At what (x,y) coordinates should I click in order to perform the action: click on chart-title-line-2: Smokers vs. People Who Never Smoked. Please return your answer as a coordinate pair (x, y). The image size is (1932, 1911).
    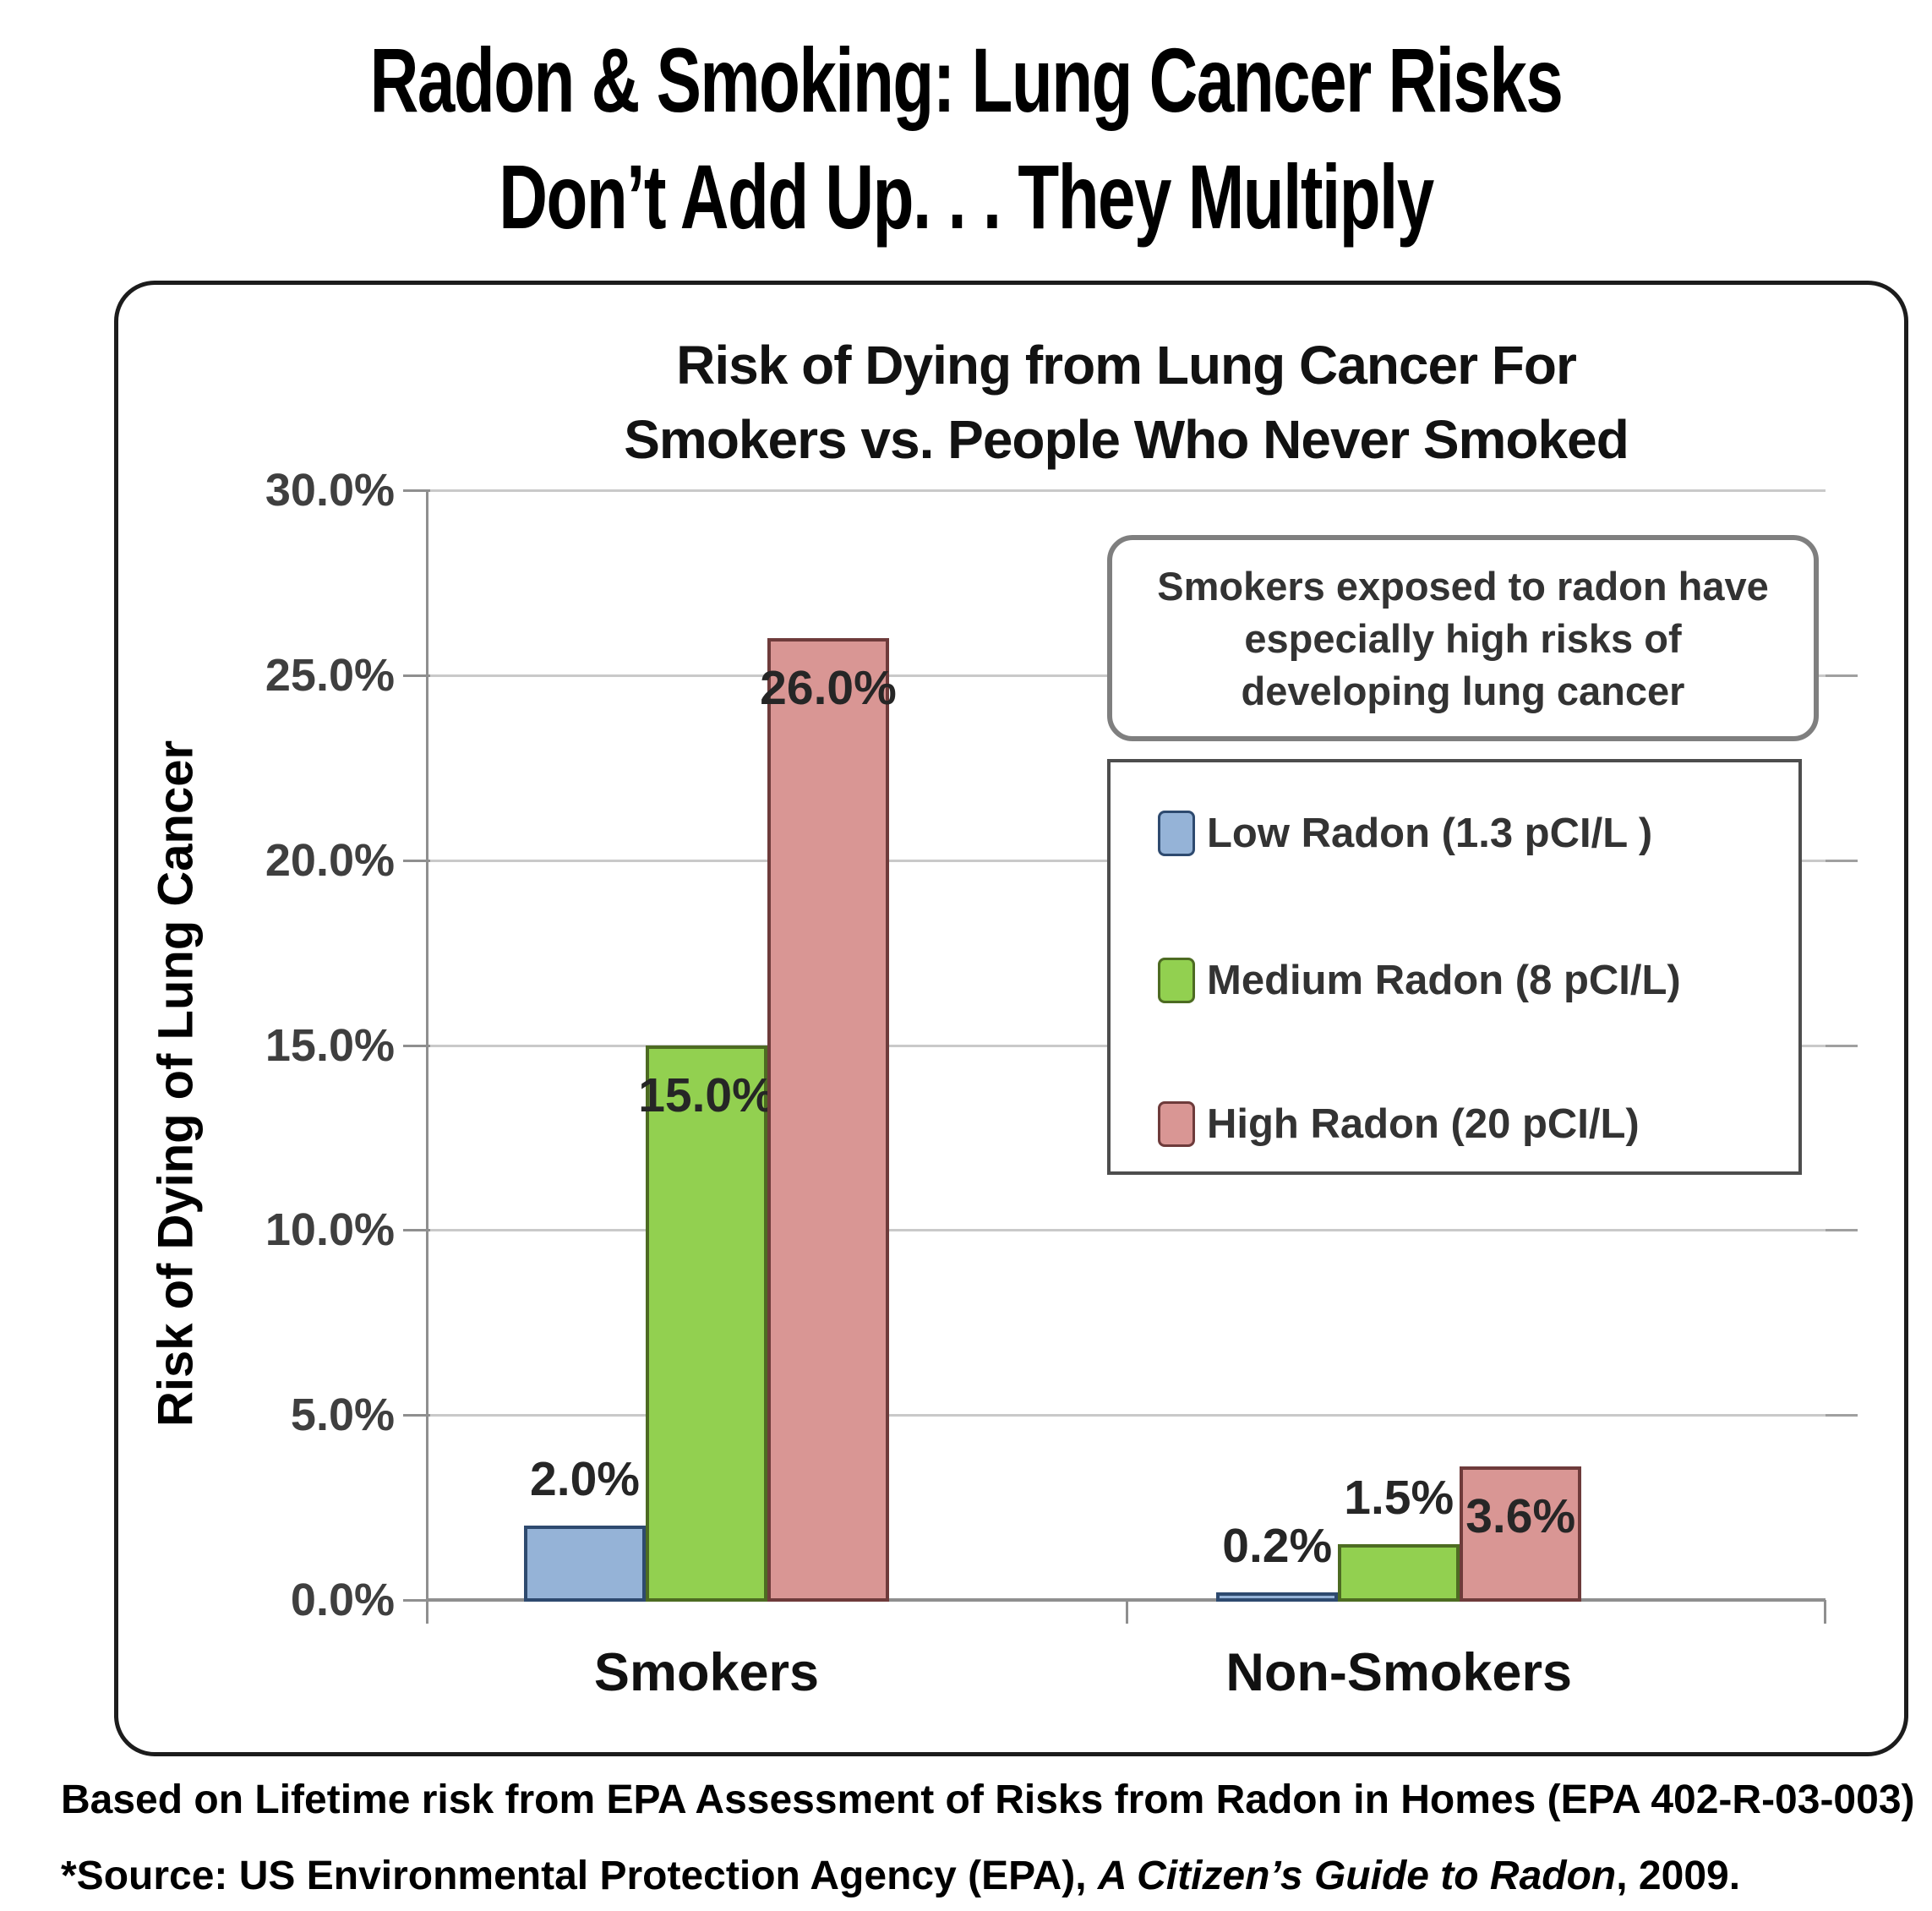
    Looking at the image, I should click on (1126, 439).